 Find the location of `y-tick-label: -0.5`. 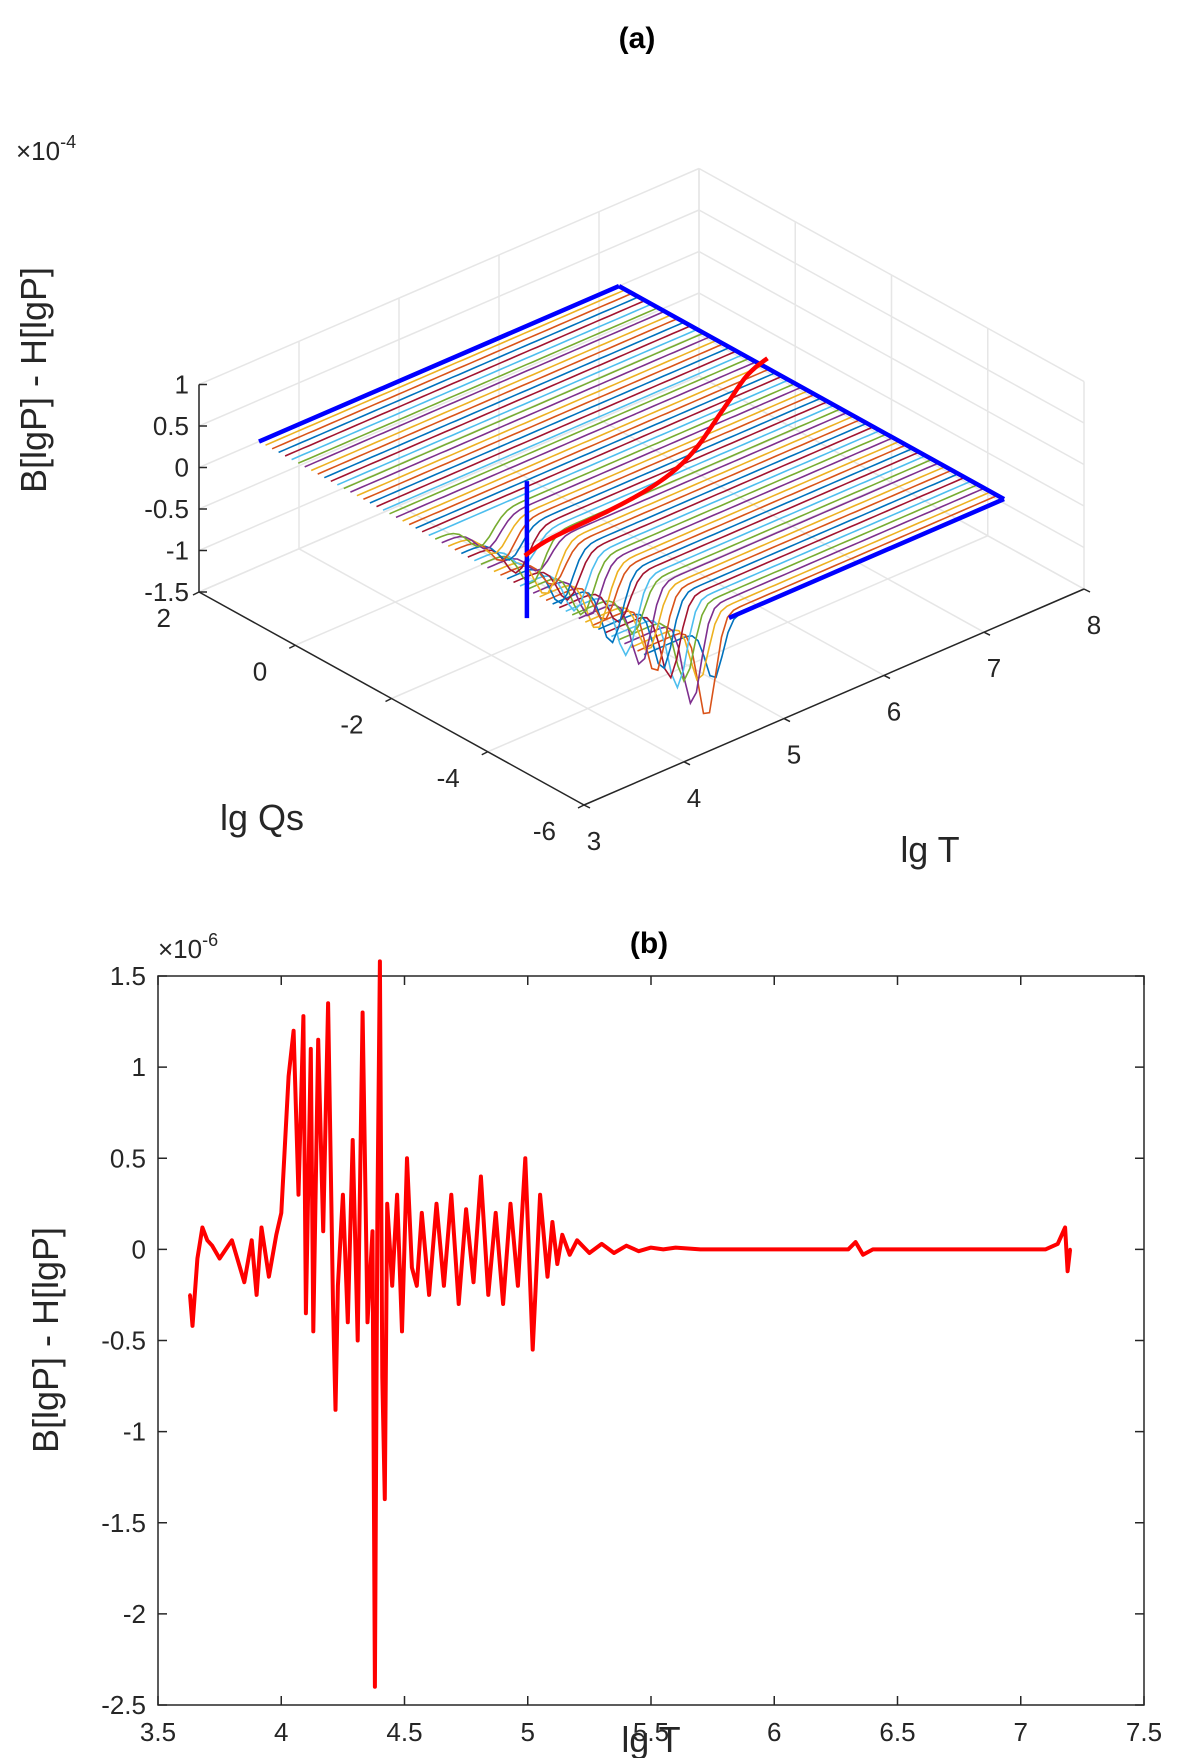

y-tick-label: -0.5 is located at coordinates (123, 1341).